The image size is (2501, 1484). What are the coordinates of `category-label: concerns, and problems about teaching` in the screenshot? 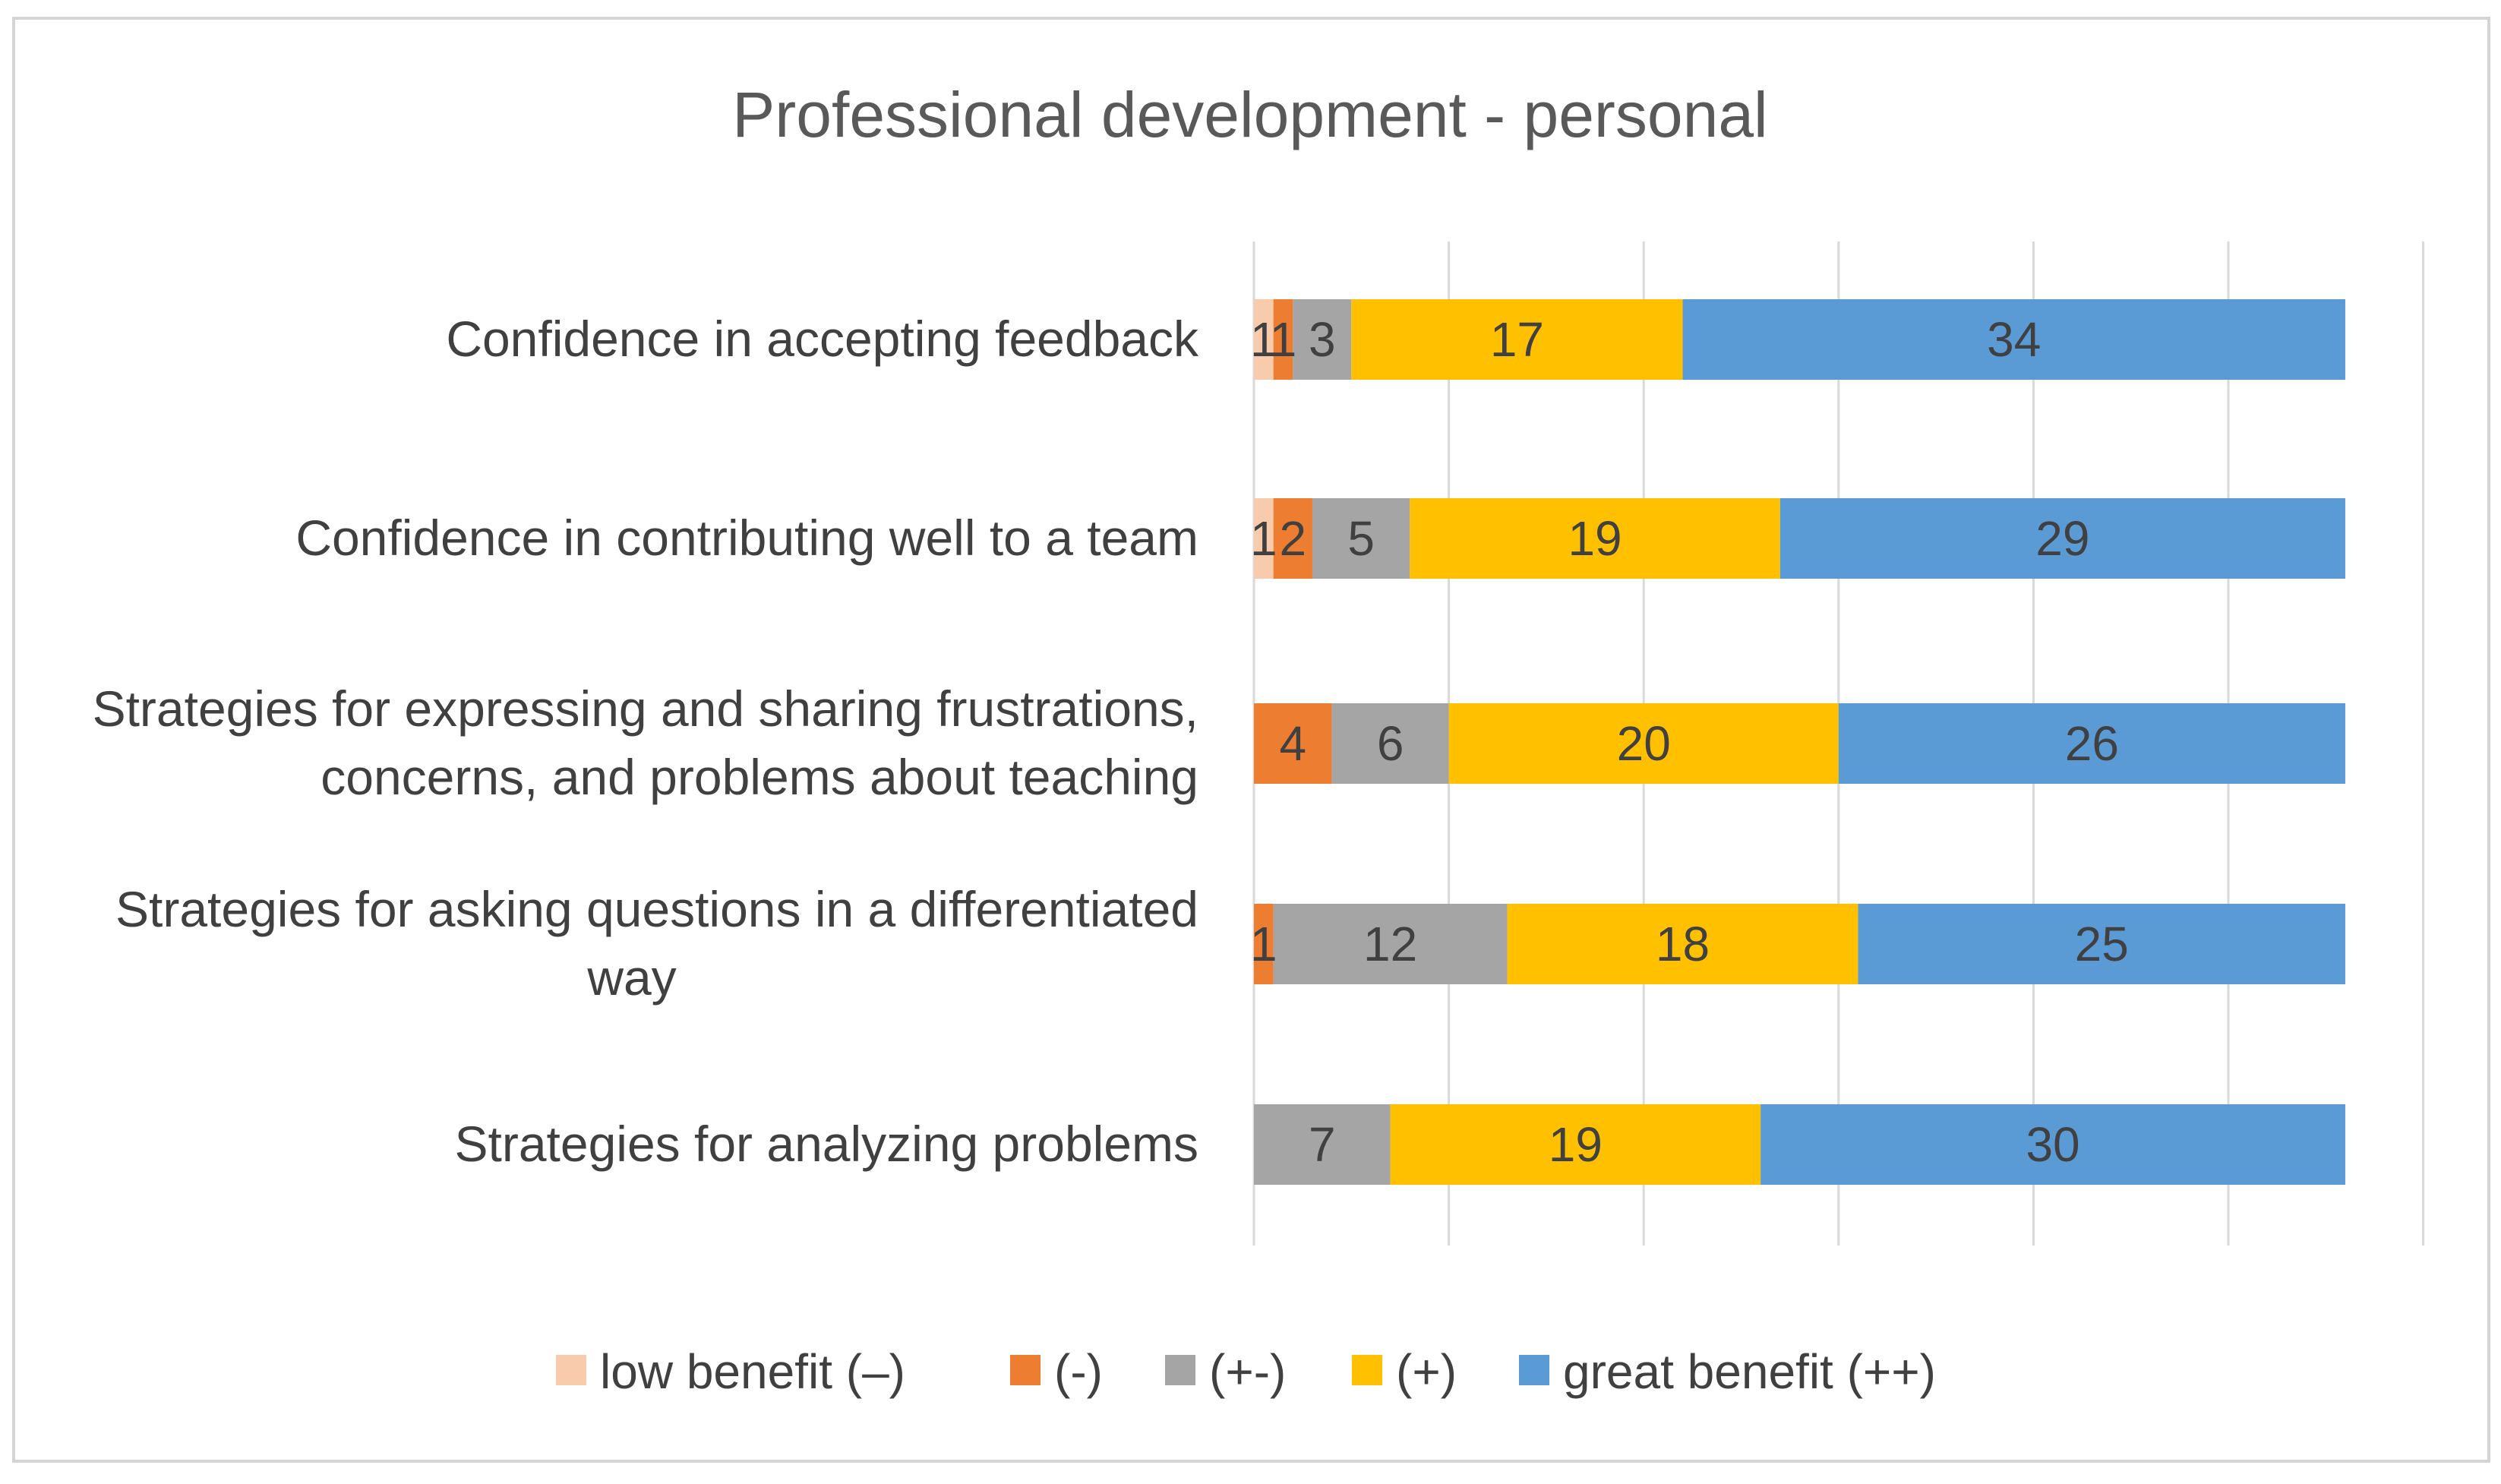 It's located at (759, 777).